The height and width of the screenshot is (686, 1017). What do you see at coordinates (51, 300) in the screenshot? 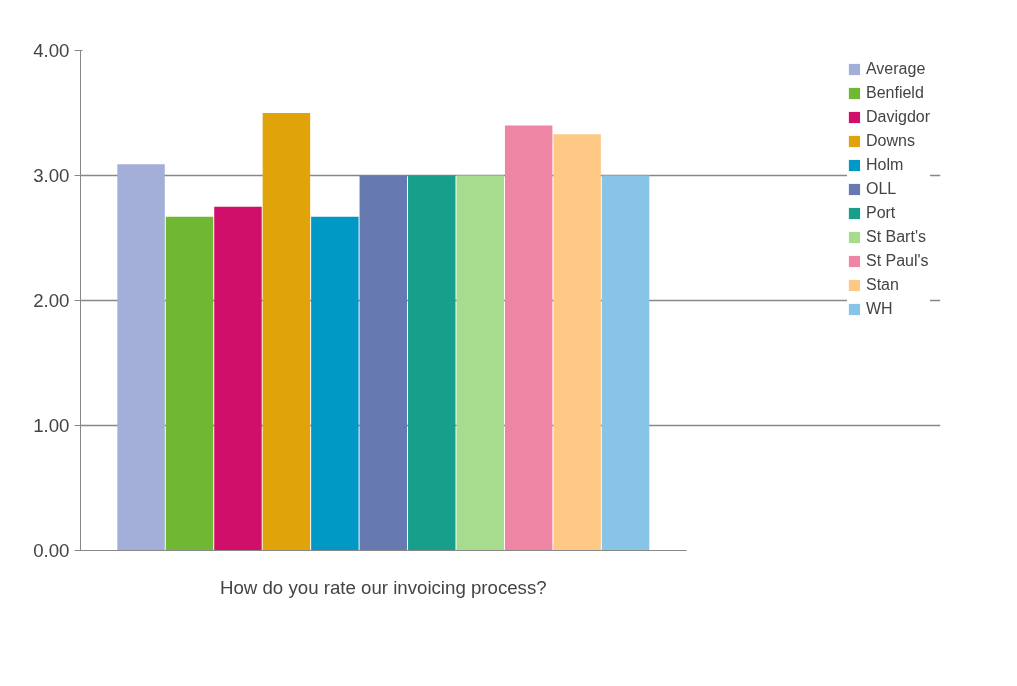
I see `y-tick-label: 2.00` at bounding box center [51, 300].